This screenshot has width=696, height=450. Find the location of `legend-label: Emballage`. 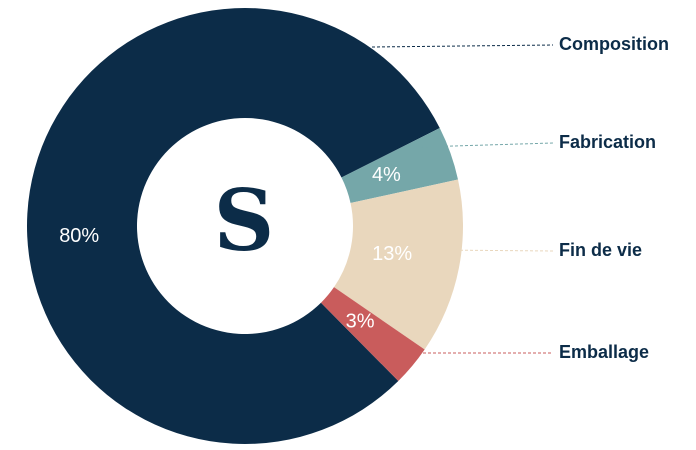

legend-label: Emballage is located at coordinates (604, 352).